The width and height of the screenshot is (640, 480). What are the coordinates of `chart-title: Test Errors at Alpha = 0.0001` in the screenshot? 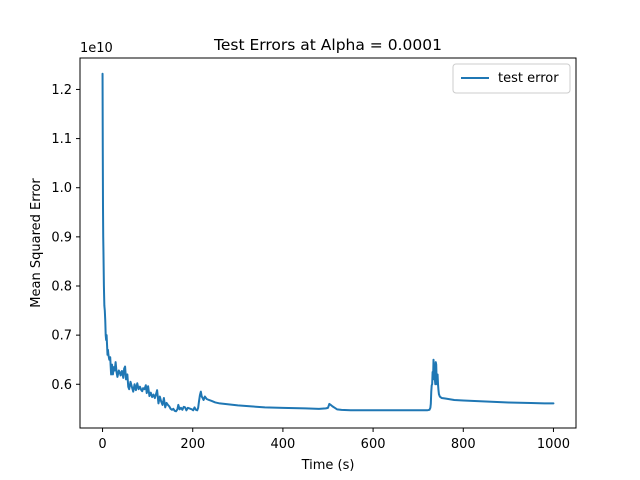 It's located at (327, 45).